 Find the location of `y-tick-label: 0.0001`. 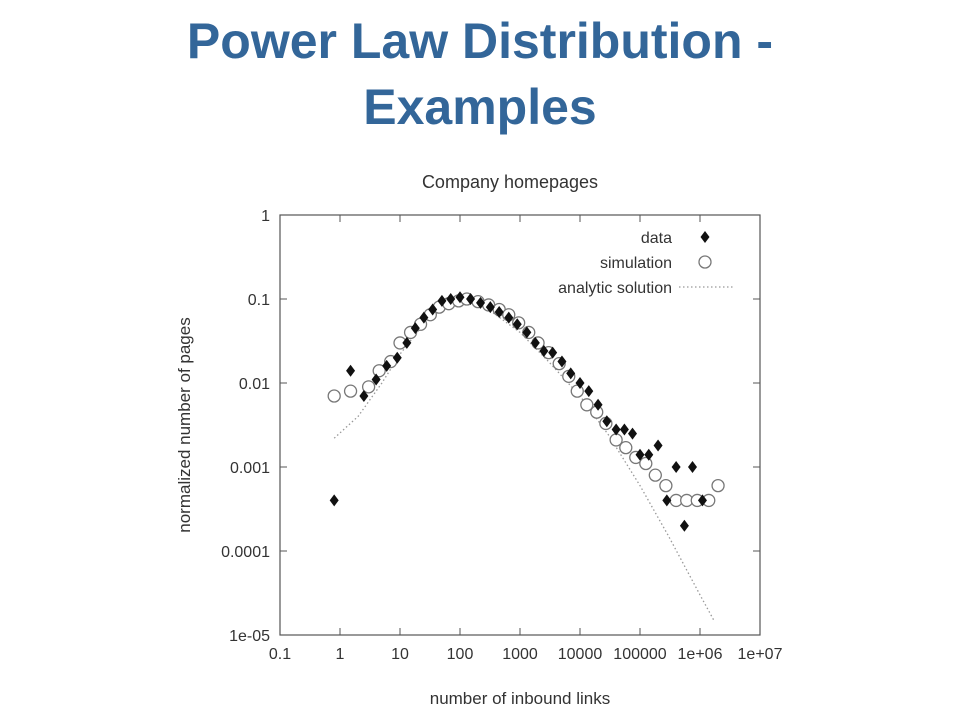

y-tick-label: 0.0001 is located at coordinates (245, 552).